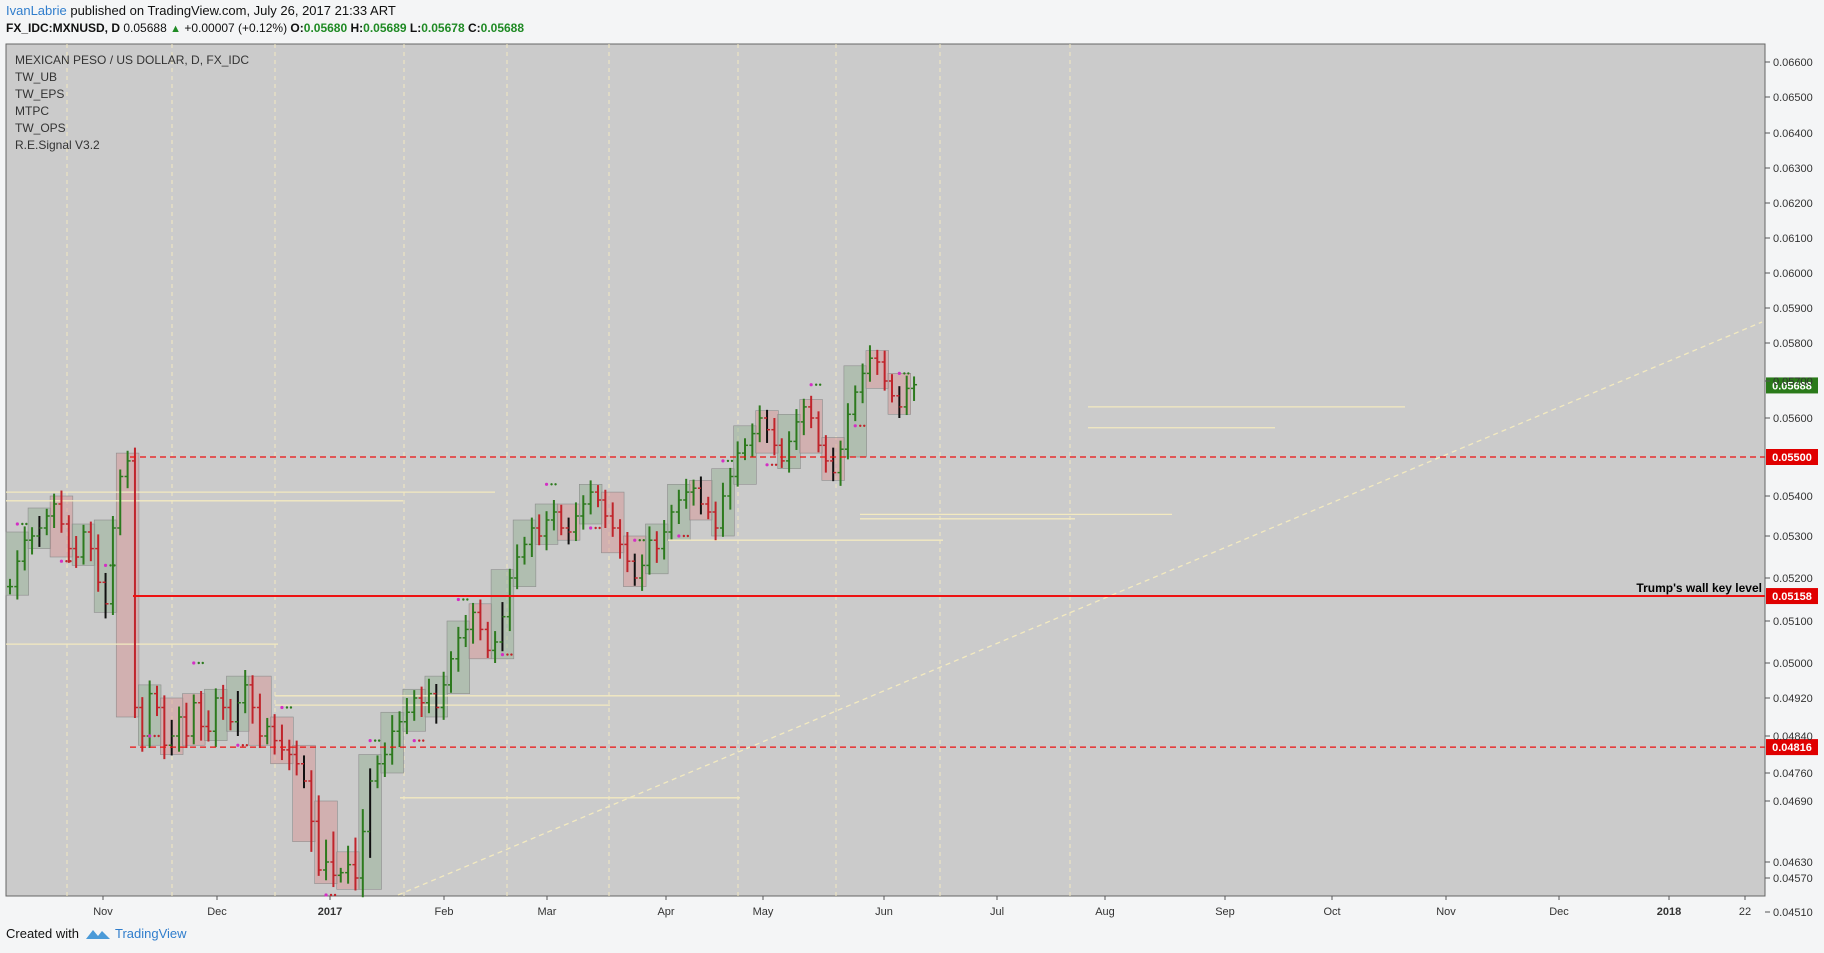 The image size is (1824, 953). Describe the element at coordinates (136, 933) in the screenshot. I see `tradingview-link: TradingView` at that location.